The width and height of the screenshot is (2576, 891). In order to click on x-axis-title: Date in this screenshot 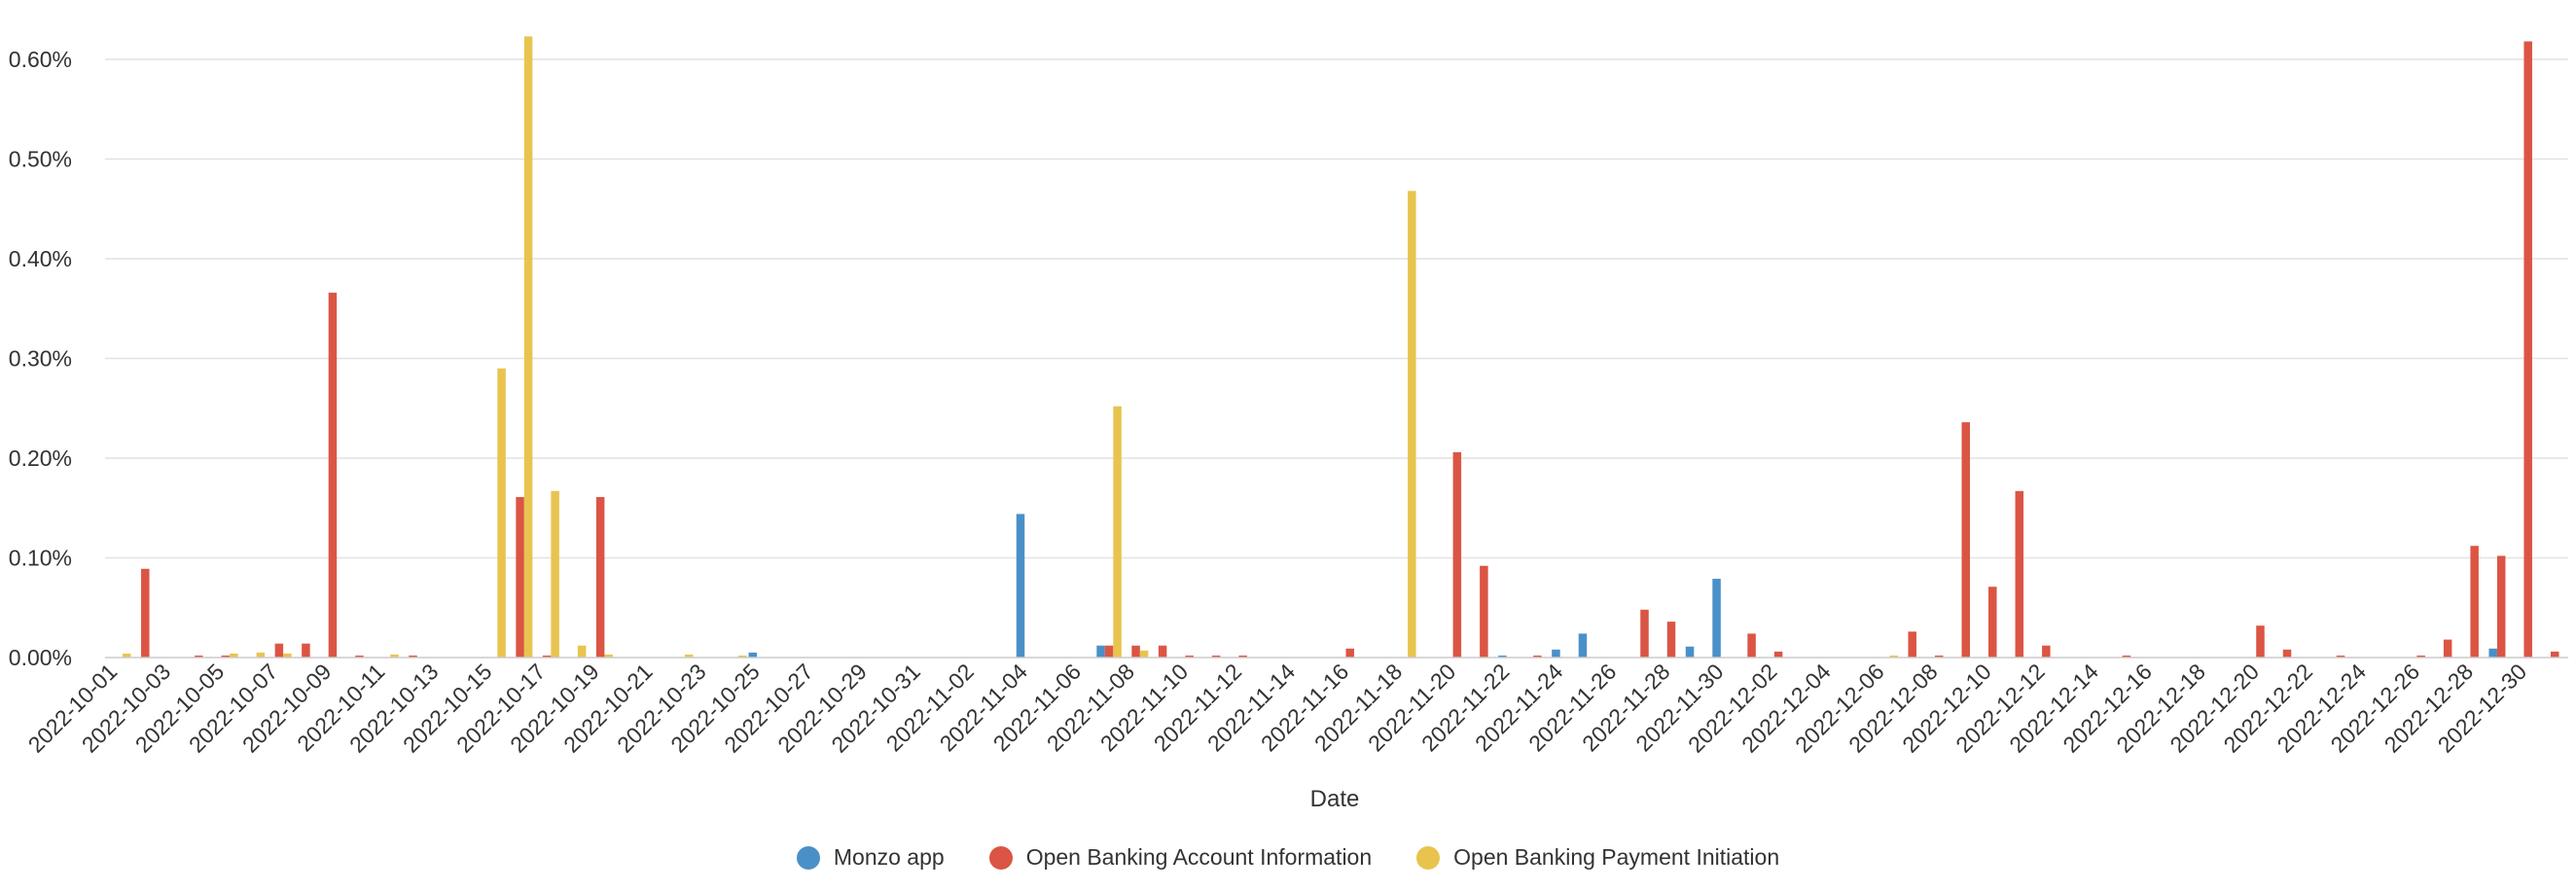, I will do `click(1335, 799)`.